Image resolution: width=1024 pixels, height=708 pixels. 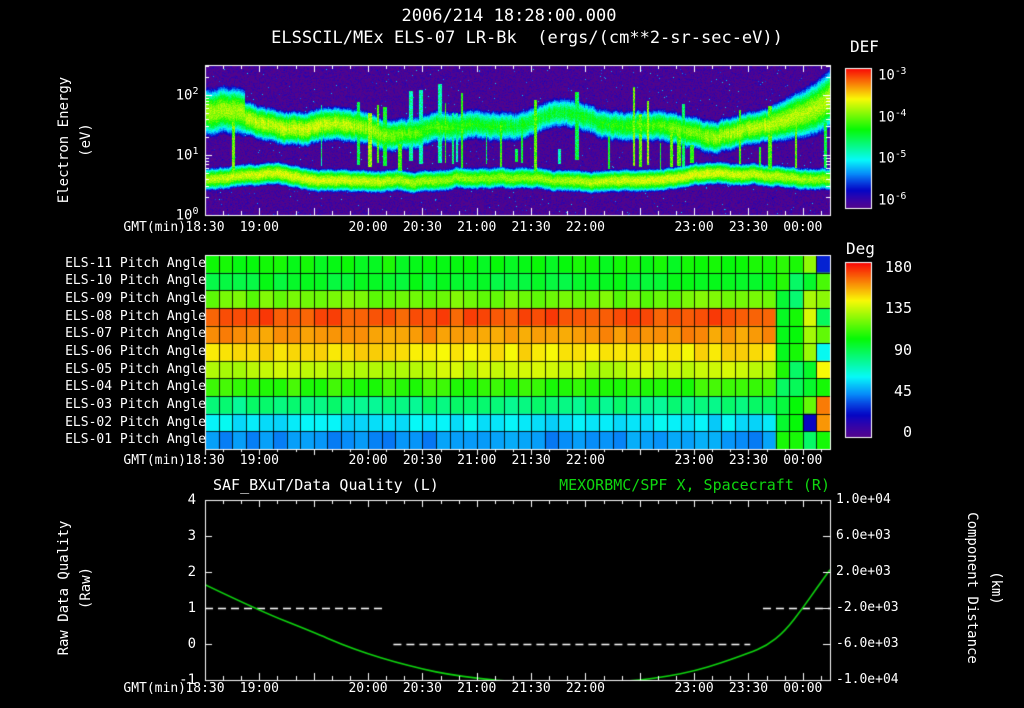 What do you see at coordinates (892, 75) in the screenshot?
I see `def-tick-label: 10⁻³` at bounding box center [892, 75].